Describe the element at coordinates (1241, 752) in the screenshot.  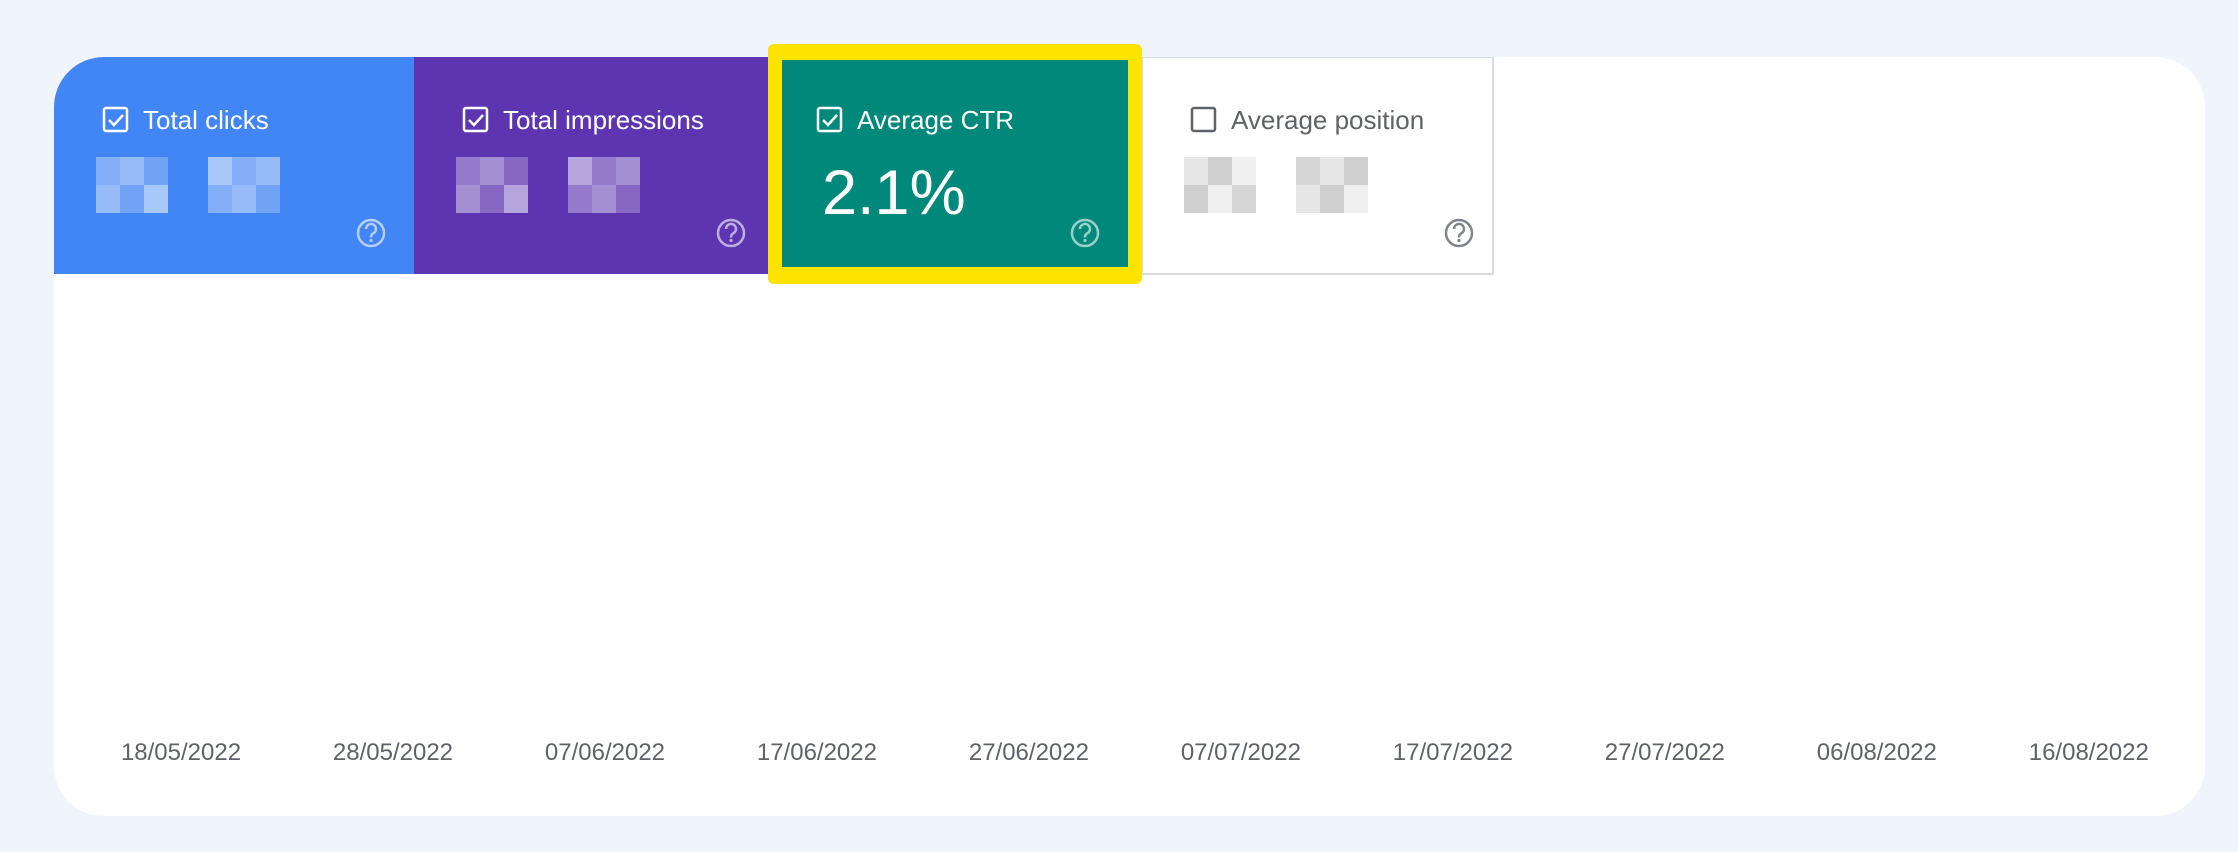
I see `x-tick-label: 07/07/2022` at that location.